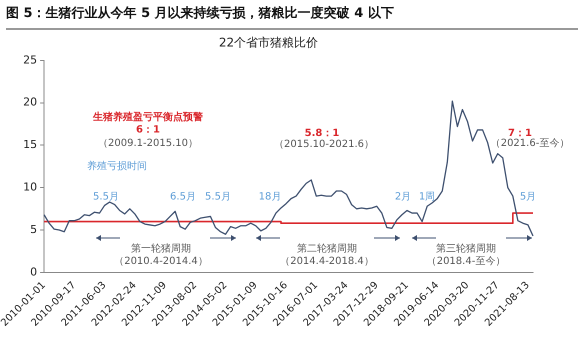 The height and width of the screenshot is (342, 585). Describe the element at coordinates (327, 248) in the screenshot. I see `annotation: 第二轮猪周期` at that location.